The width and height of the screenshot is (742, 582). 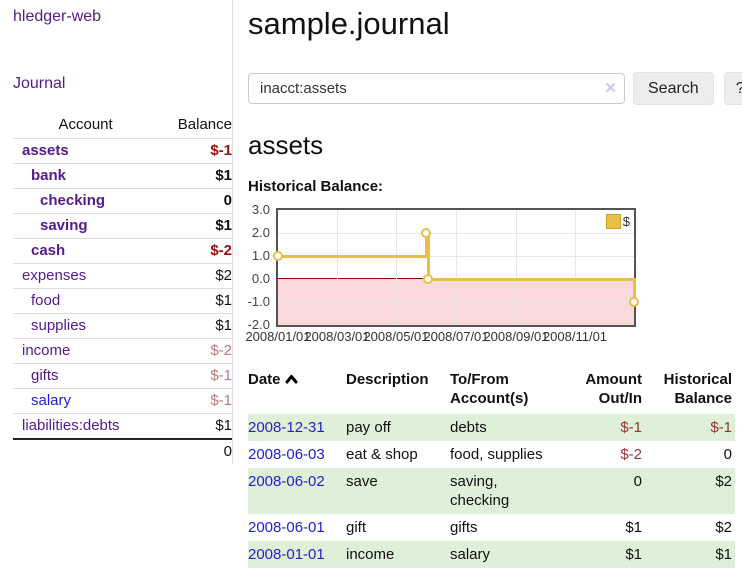 I want to click on transaction-description-cell: save, so click(x=398, y=491).